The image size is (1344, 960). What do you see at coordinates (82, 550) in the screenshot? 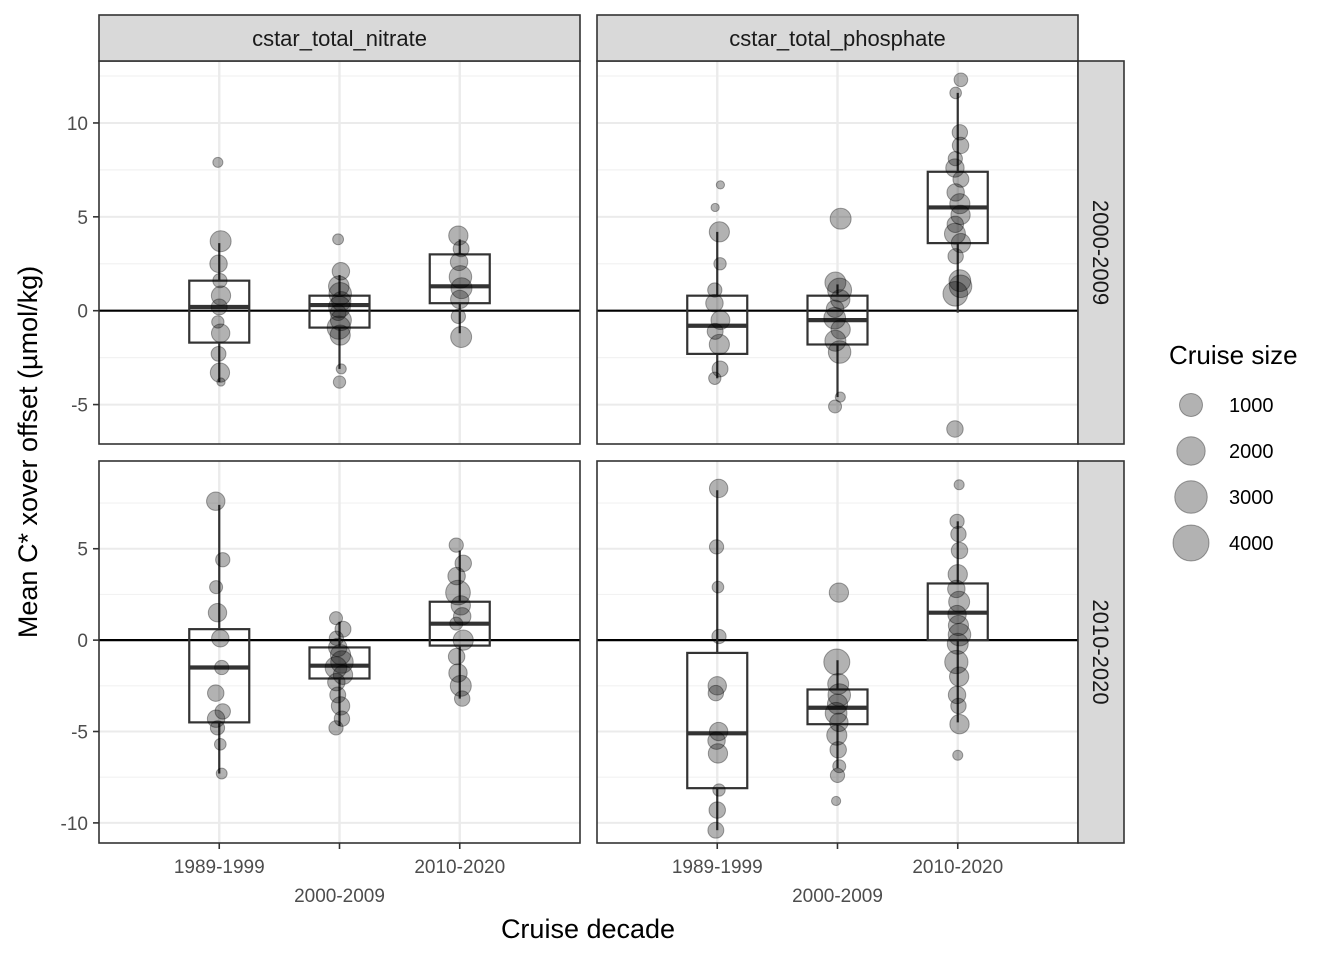
I see `y-tick-label: 5` at bounding box center [82, 550].